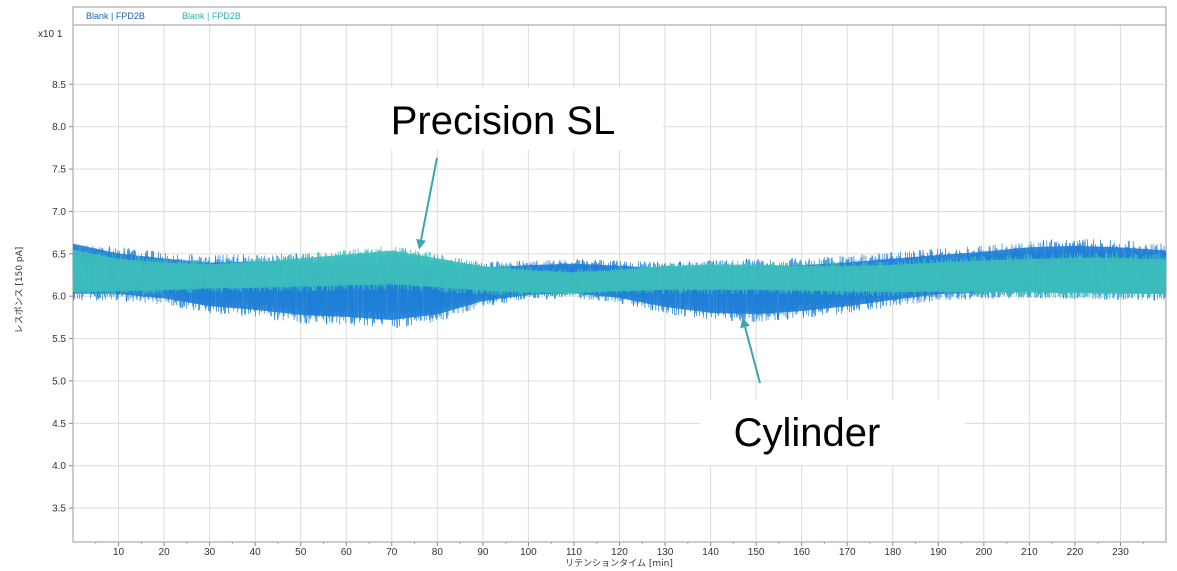 Image resolution: width=1177 pixels, height=571 pixels. What do you see at coordinates (528, 552) in the screenshot?
I see `x-tick-label: 100` at bounding box center [528, 552].